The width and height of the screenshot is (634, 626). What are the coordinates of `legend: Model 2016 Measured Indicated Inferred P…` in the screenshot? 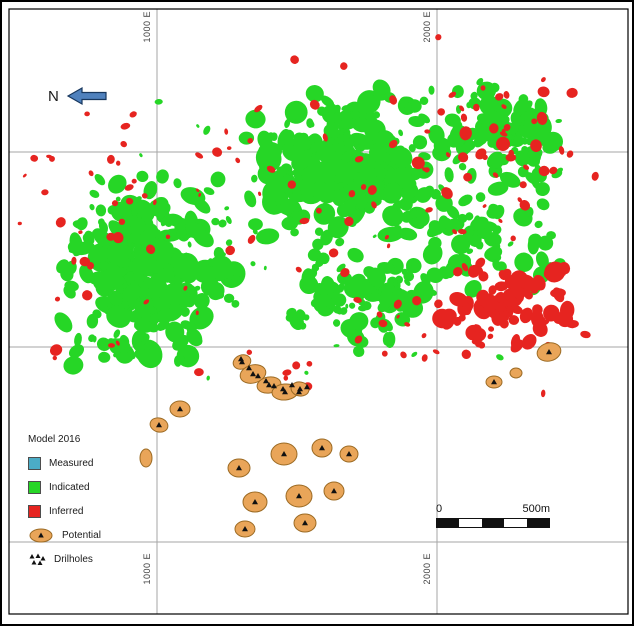 It's located at (64, 500).